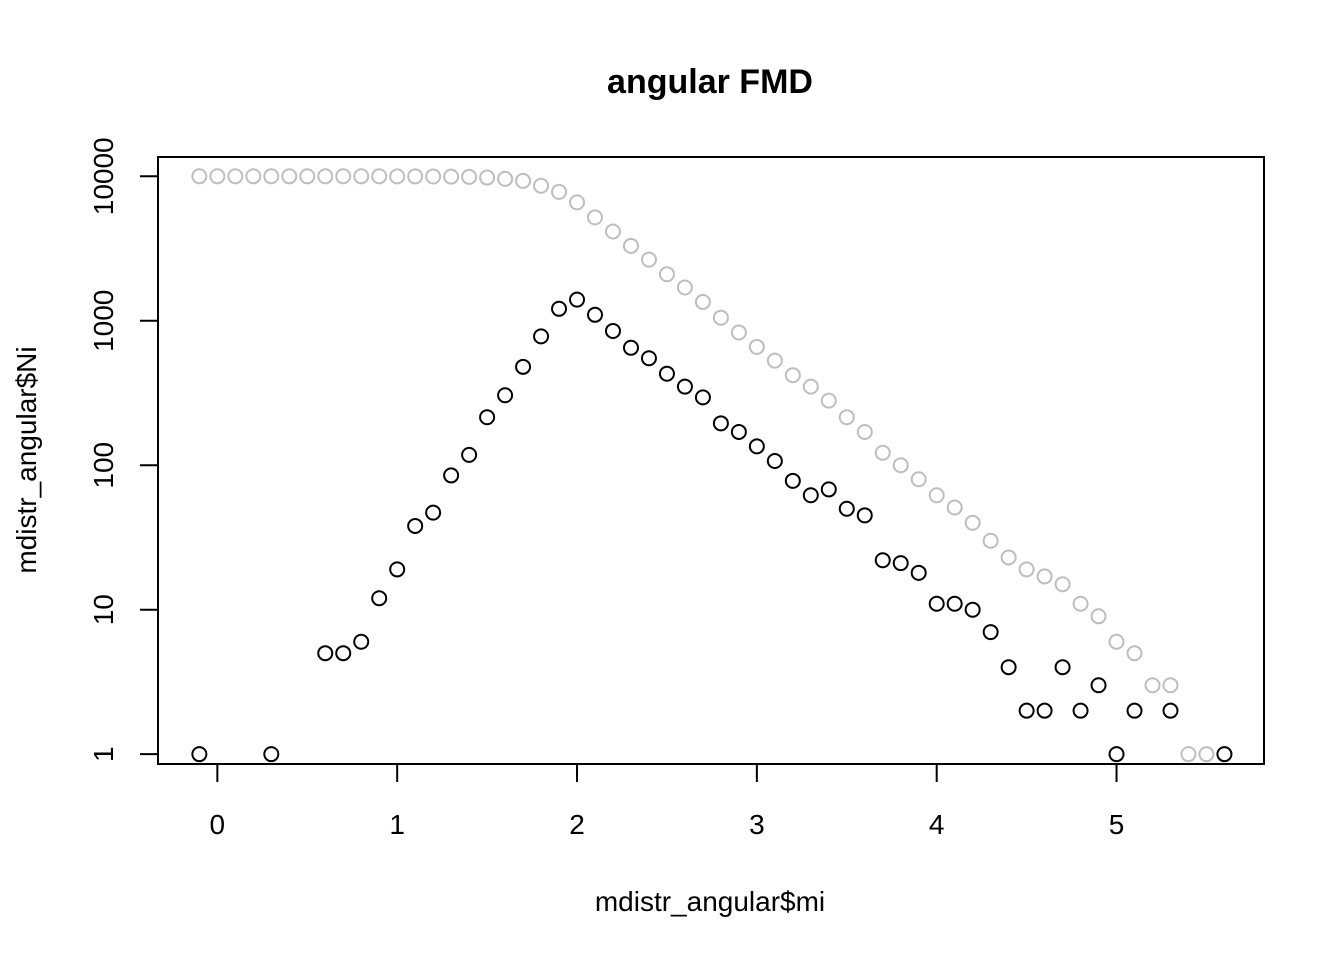 The image size is (1344, 960). What do you see at coordinates (577, 824) in the screenshot?
I see `x-tick-label: 2` at bounding box center [577, 824].